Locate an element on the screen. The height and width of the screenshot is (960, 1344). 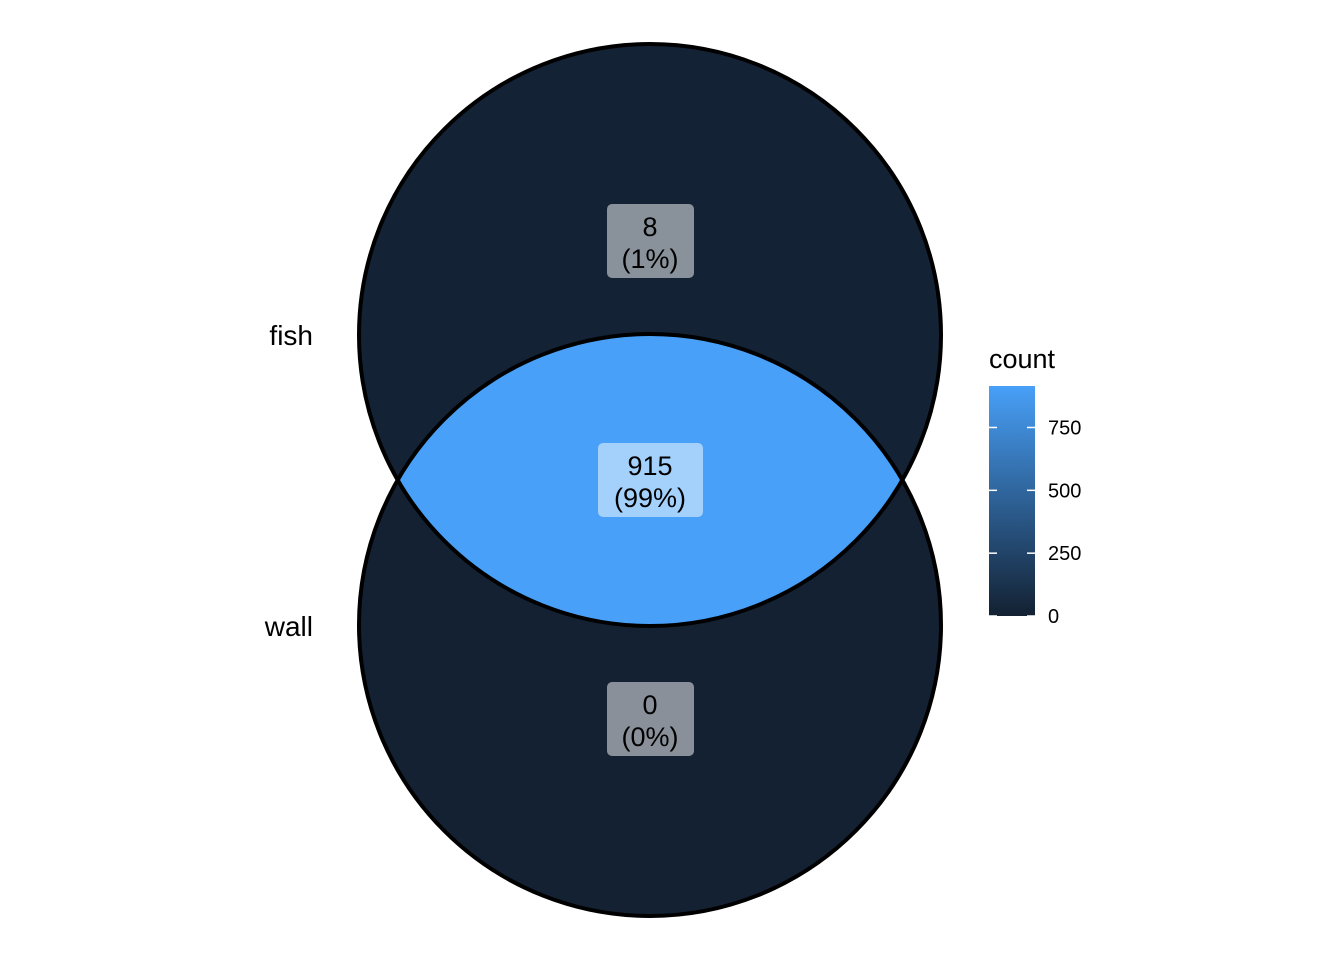
legend-tick-label: 750 is located at coordinates (1064, 428).